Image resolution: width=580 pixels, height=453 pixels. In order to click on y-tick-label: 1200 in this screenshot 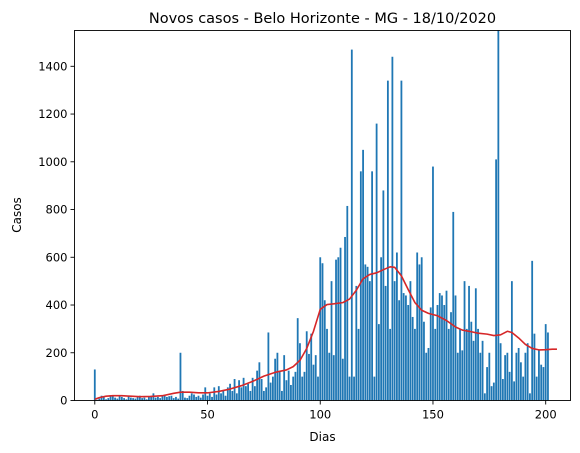, I will do `click(52, 114)`.